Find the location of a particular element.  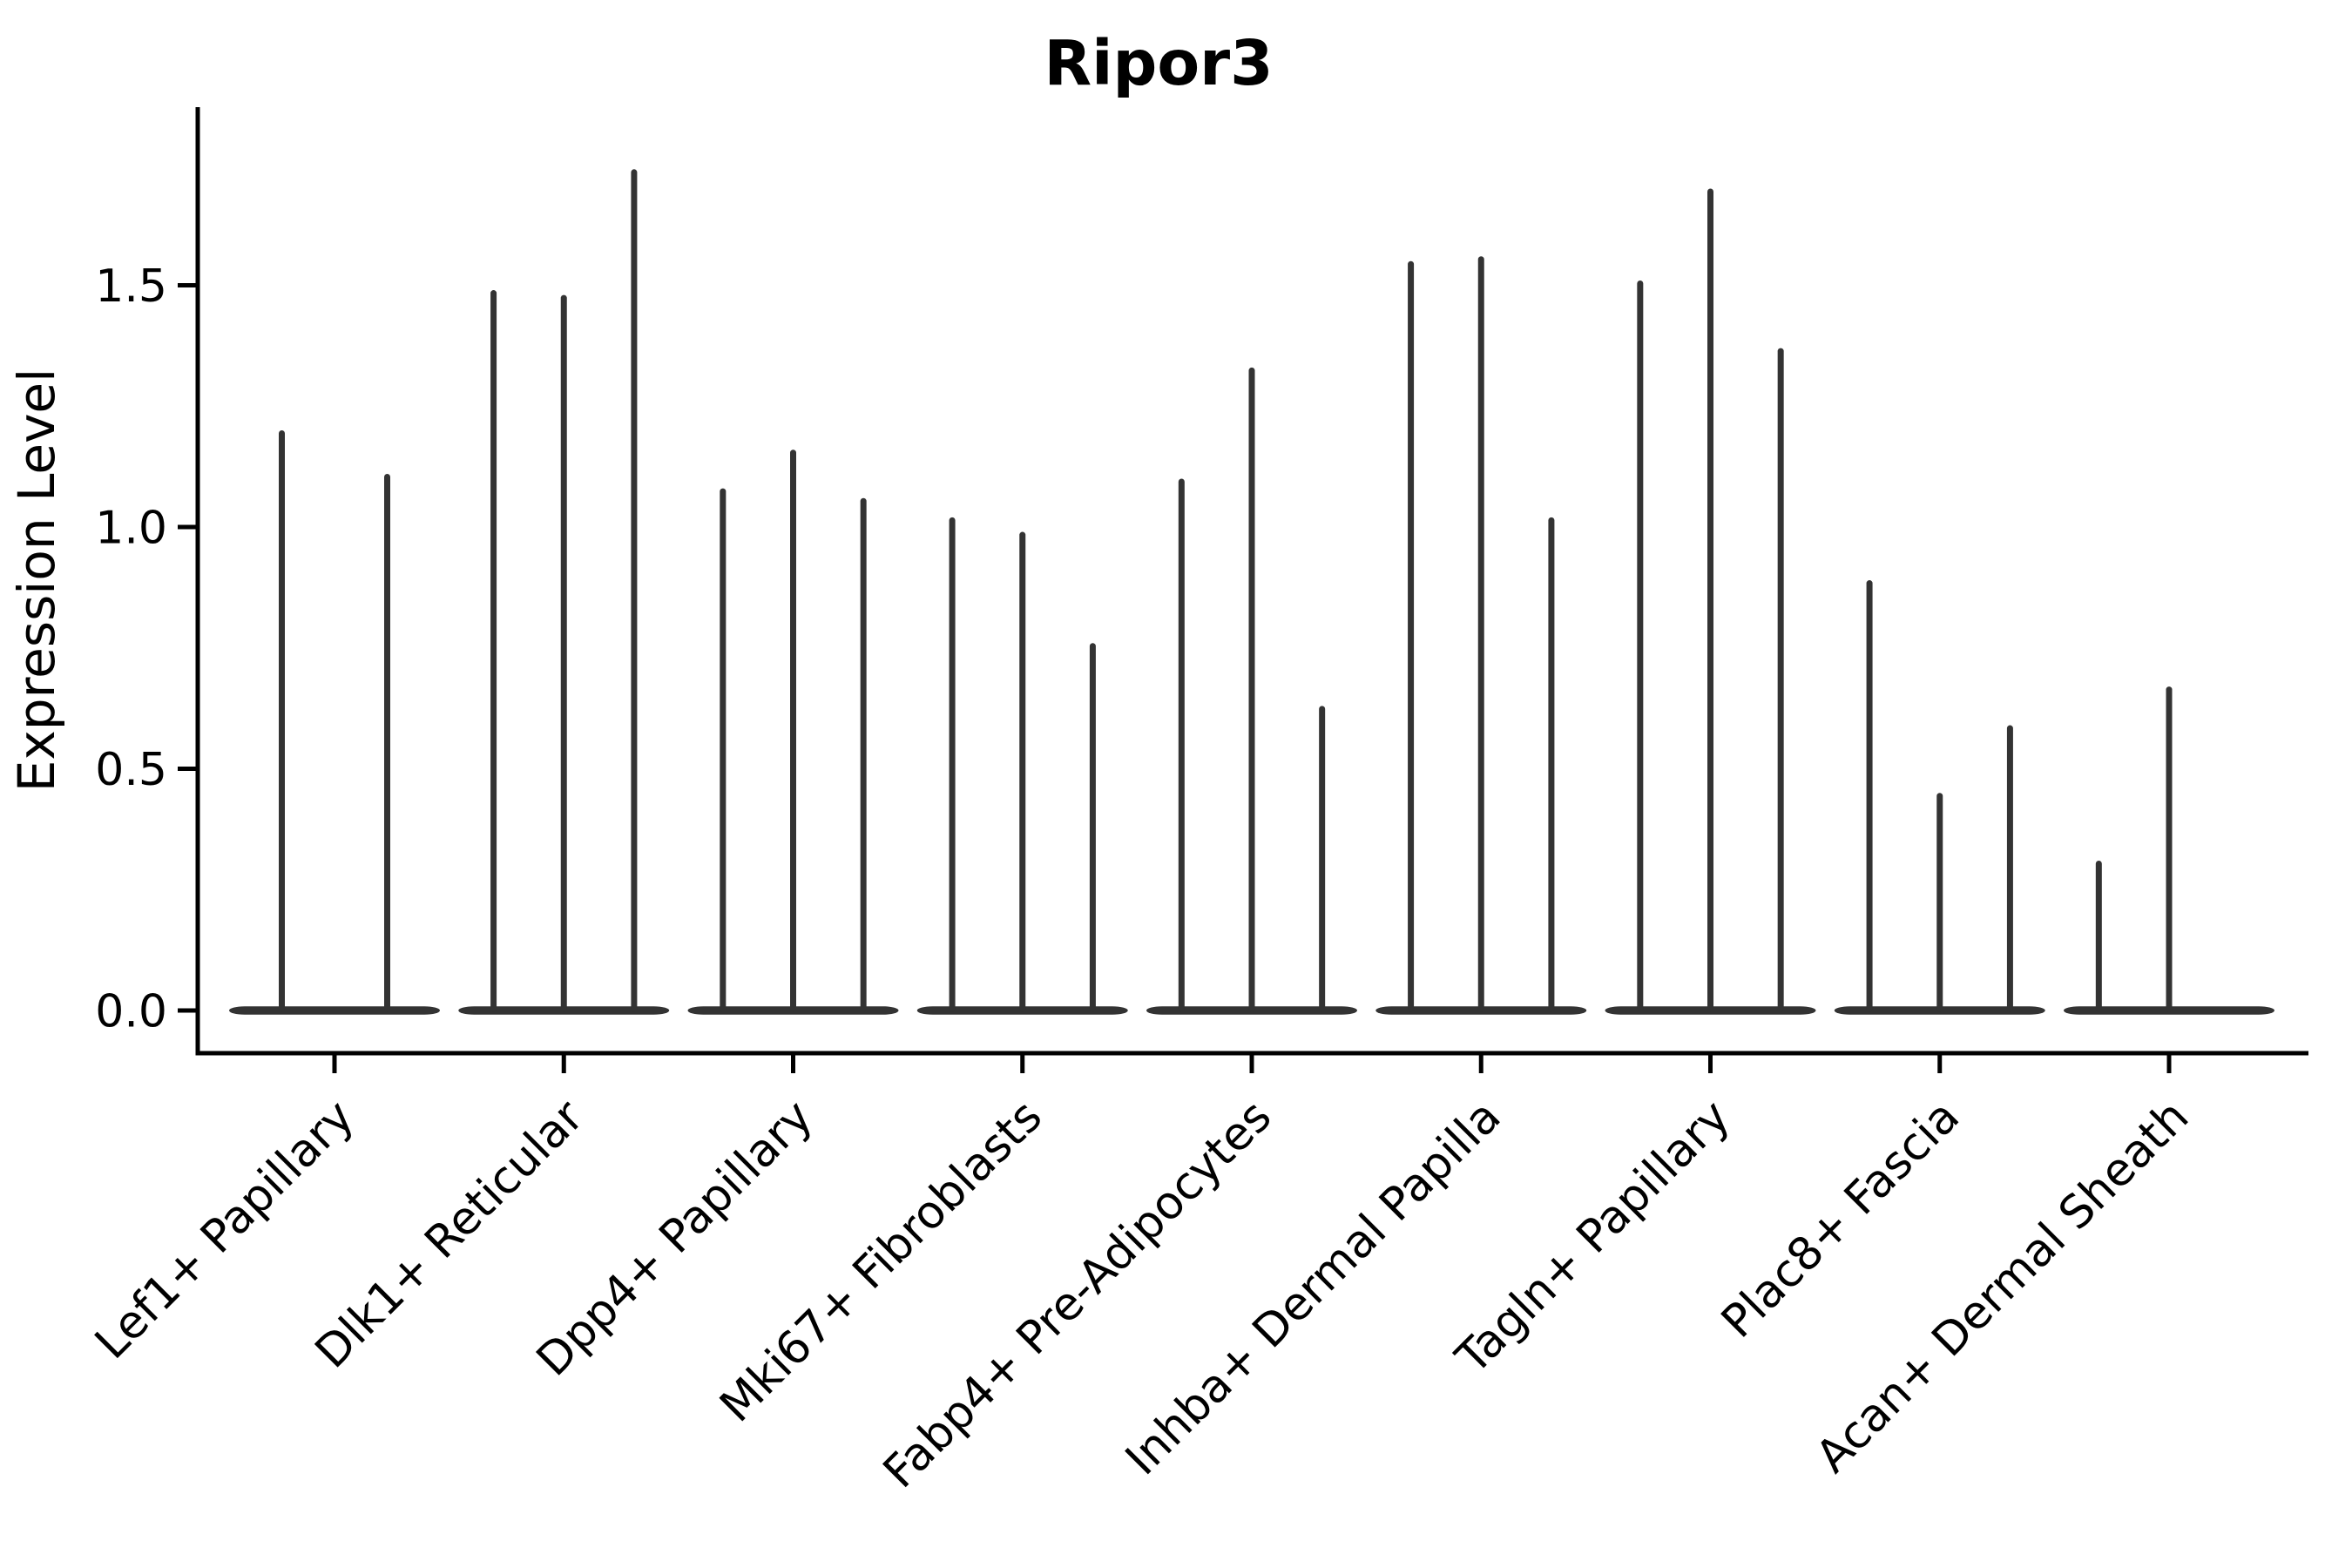

x-tick-label: Acan+ Dermal Sheath is located at coordinates (2003, 1287).